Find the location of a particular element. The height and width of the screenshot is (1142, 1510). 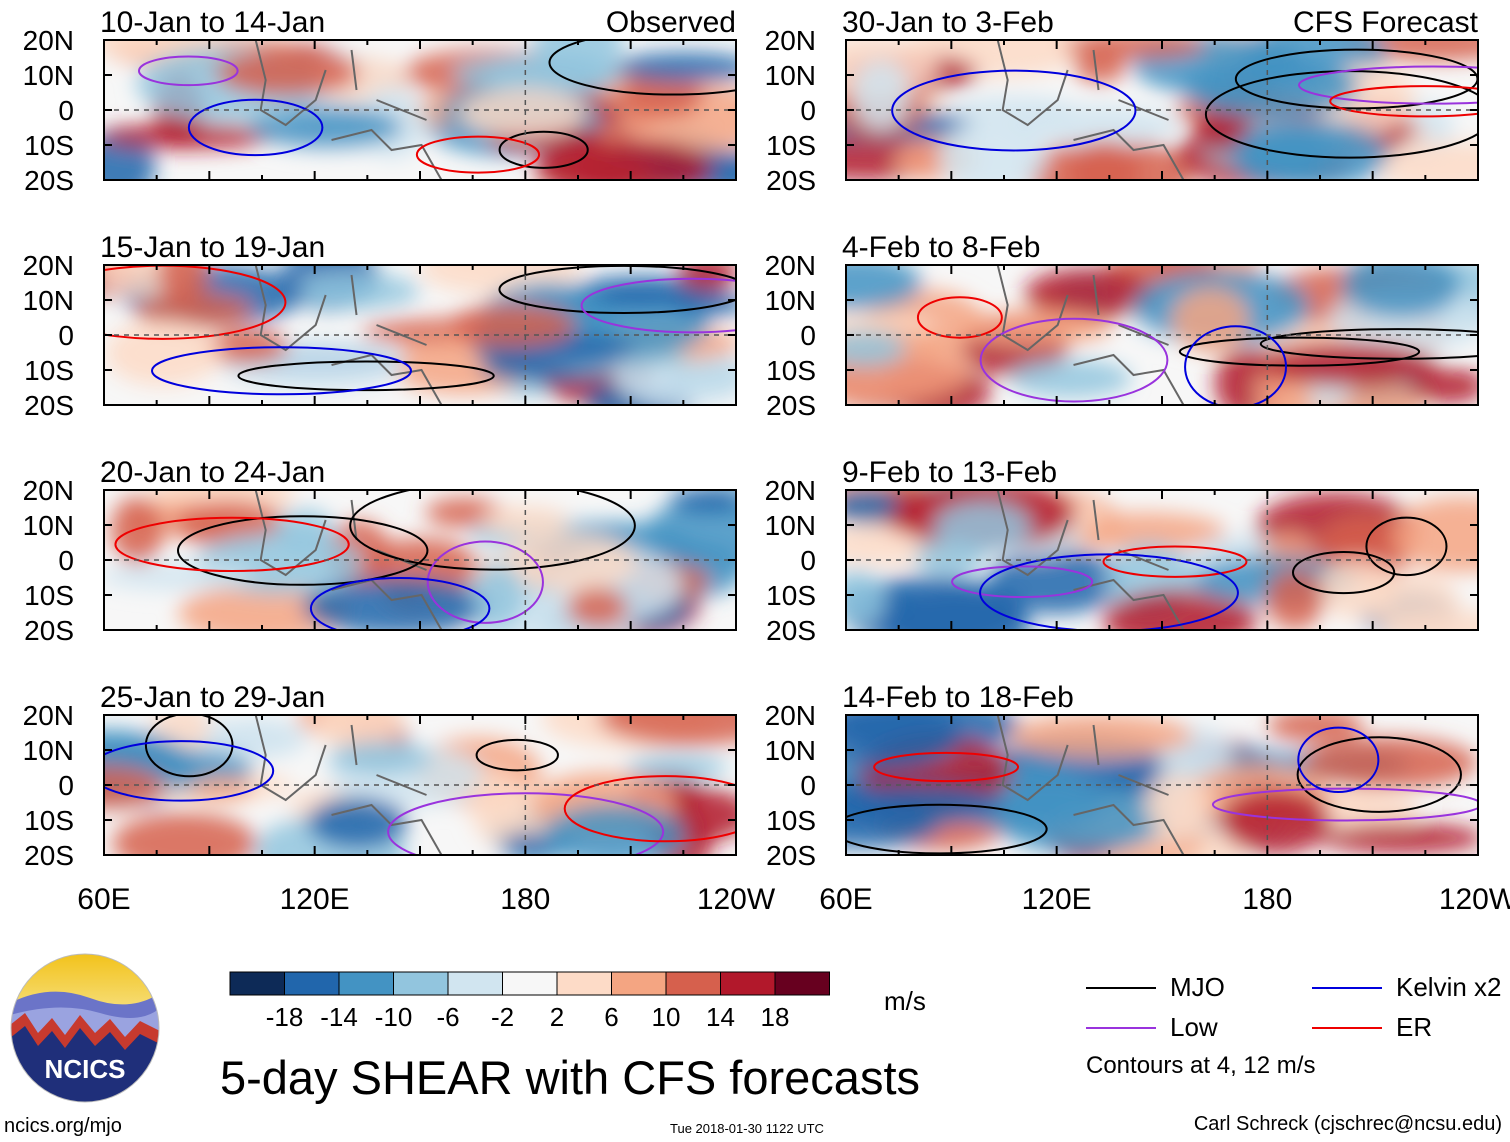

contour-note: Contours at 4, 12 m/s is located at coordinates (1201, 1065).